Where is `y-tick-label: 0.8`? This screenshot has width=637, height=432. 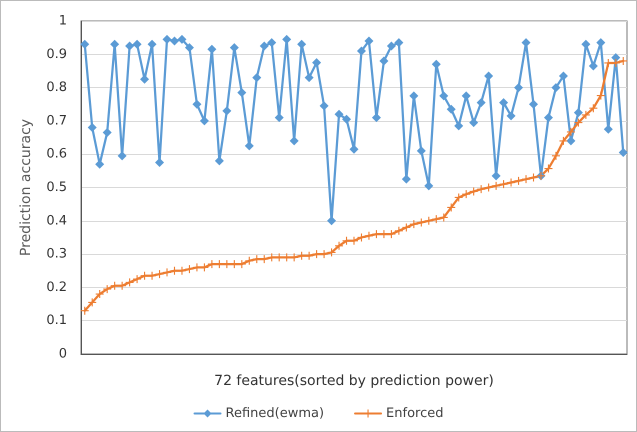
y-tick-label: 0.8 is located at coordinates (56, 88).